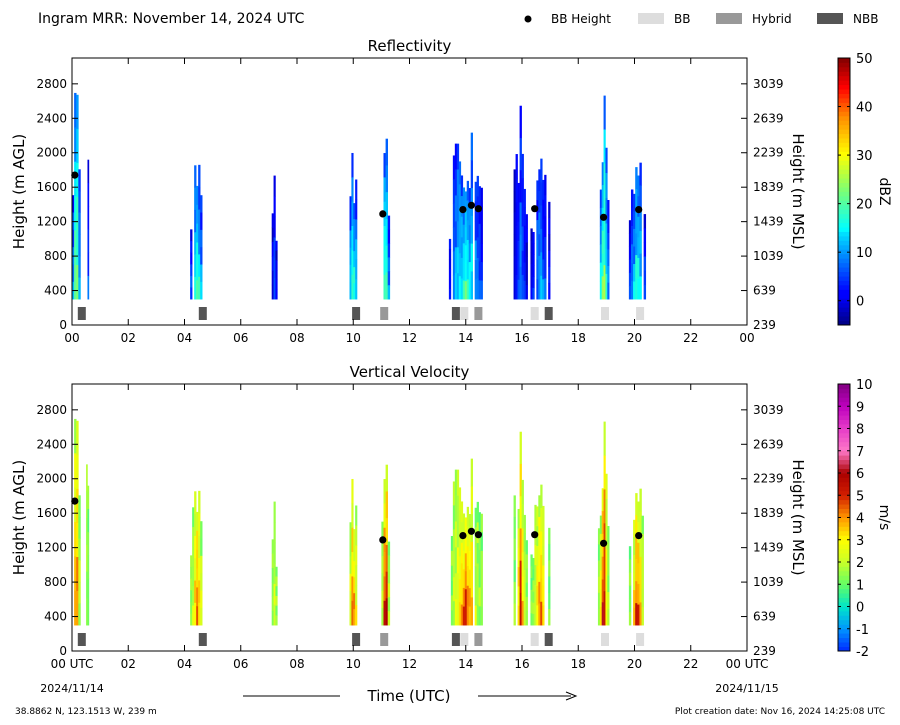 The height and width of the screenshot is (725, 900). What do you see at coordinates (746, 338) in the screenshot?
I see `x-tick-label: 00` at bounding box center [746, 338].